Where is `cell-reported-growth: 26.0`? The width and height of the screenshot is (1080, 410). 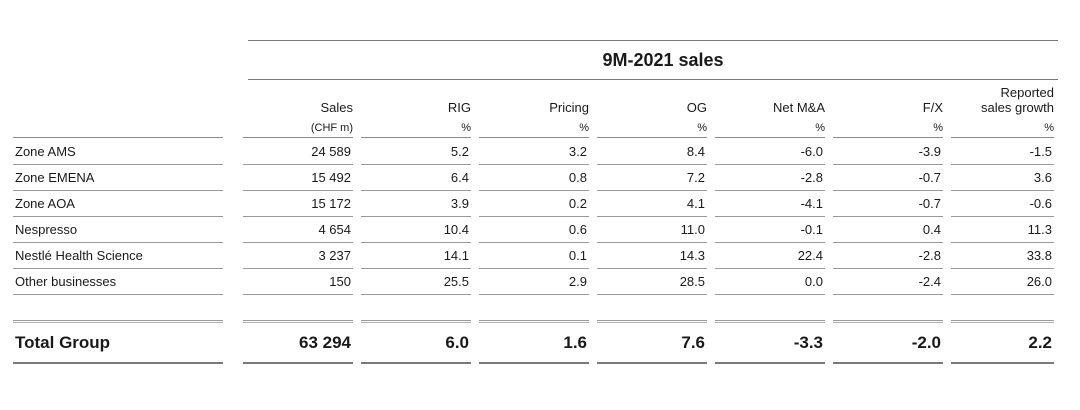
cell-reported-growth: 26.0 is located at coordinates (1002, 282).